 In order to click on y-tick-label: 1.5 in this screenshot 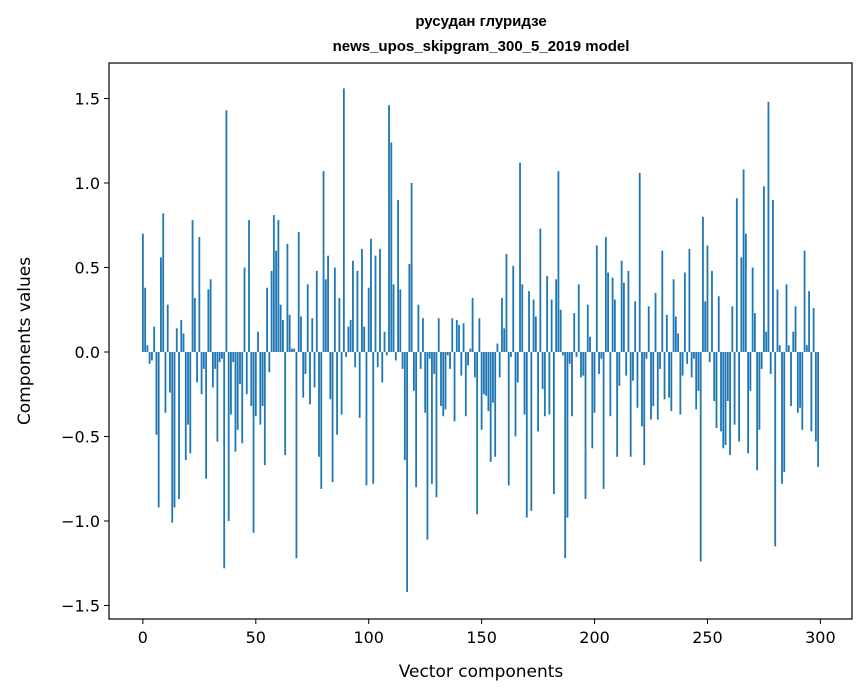, I will do `click(87, 98)`.